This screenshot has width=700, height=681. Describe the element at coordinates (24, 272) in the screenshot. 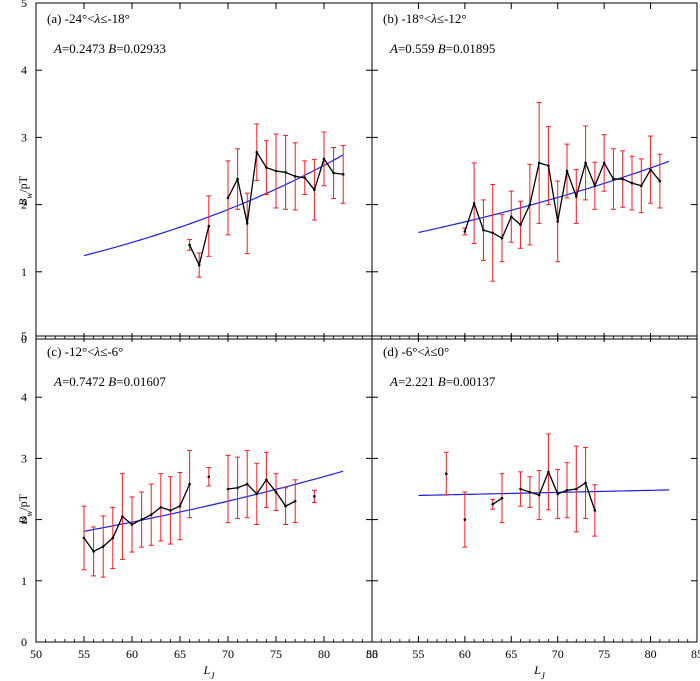

I see `y-tick-label: 1` at that location.